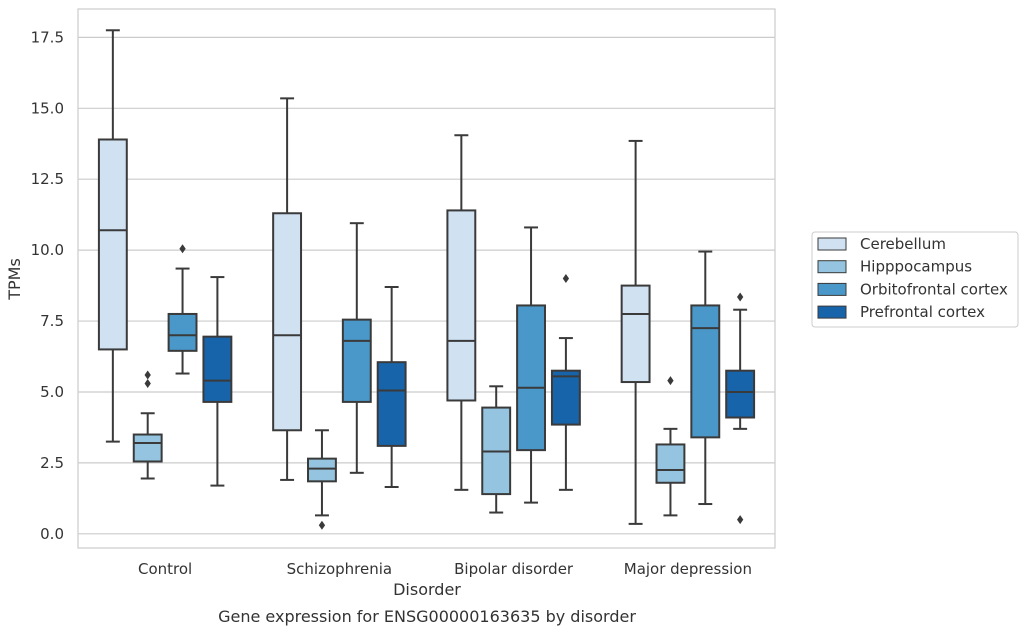 The width and height of the screenshot is (1027, 634). I want to click on legend-label: Prefrontal cortex, so click(922, 312).